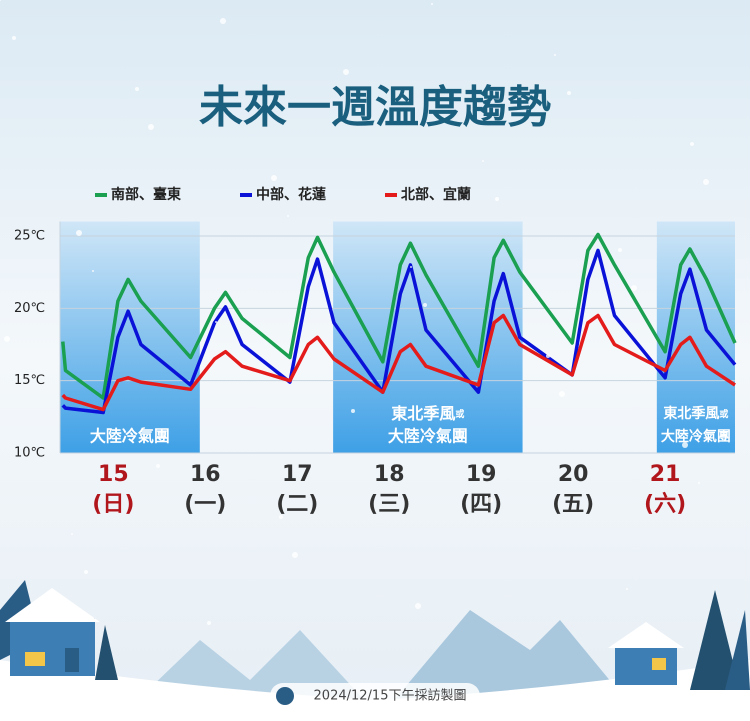  Describe the element at coordinates (113, 474) in the screenshot. I see `x-tick-label: 15` at that location.